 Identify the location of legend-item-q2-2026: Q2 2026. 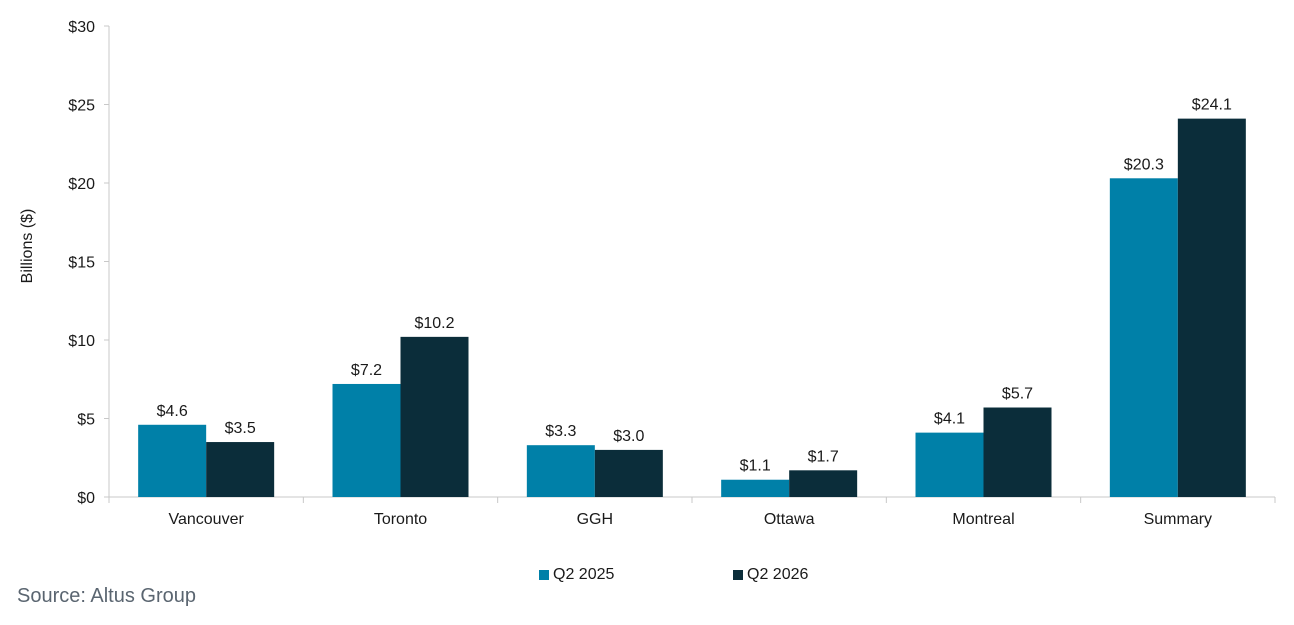
(770, 575).